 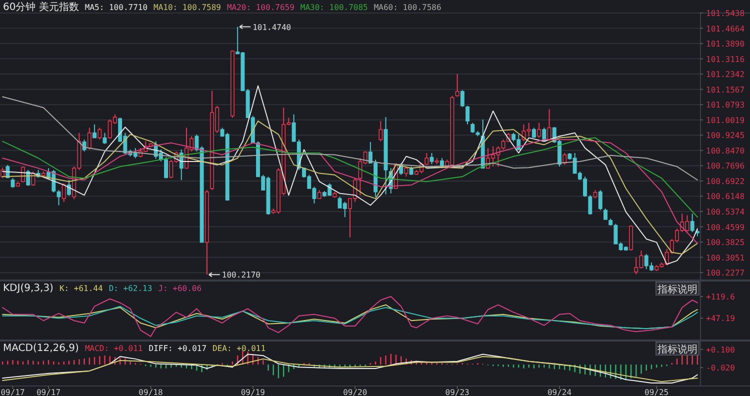 What do you see at coordinates (725, 89) in the screenshot?
I see `y-tick-label: 101.1567` at bounding box center [725, 89].